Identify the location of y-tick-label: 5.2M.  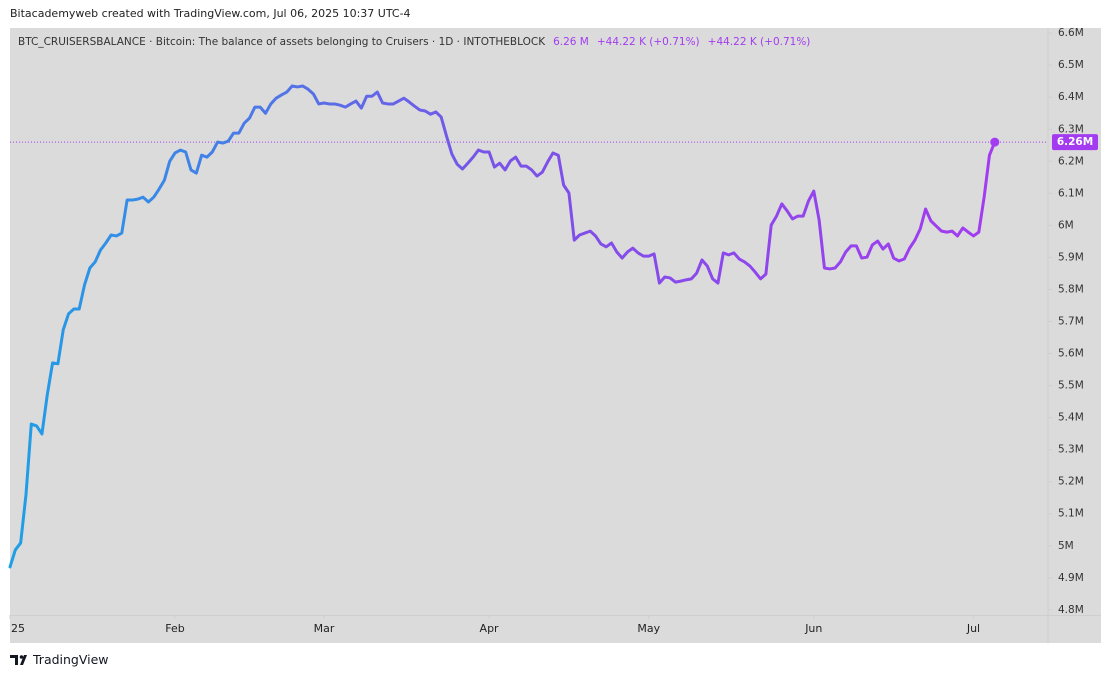
(1071, 482).